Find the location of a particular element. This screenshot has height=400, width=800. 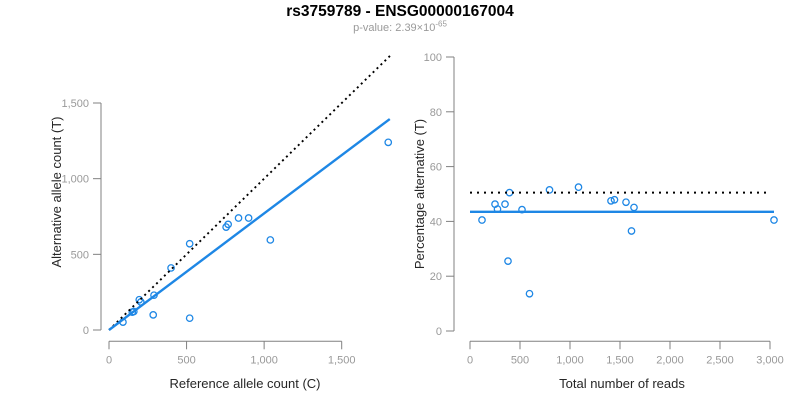

x-tick-label: 2,500 is located at coordinates (720, 360).